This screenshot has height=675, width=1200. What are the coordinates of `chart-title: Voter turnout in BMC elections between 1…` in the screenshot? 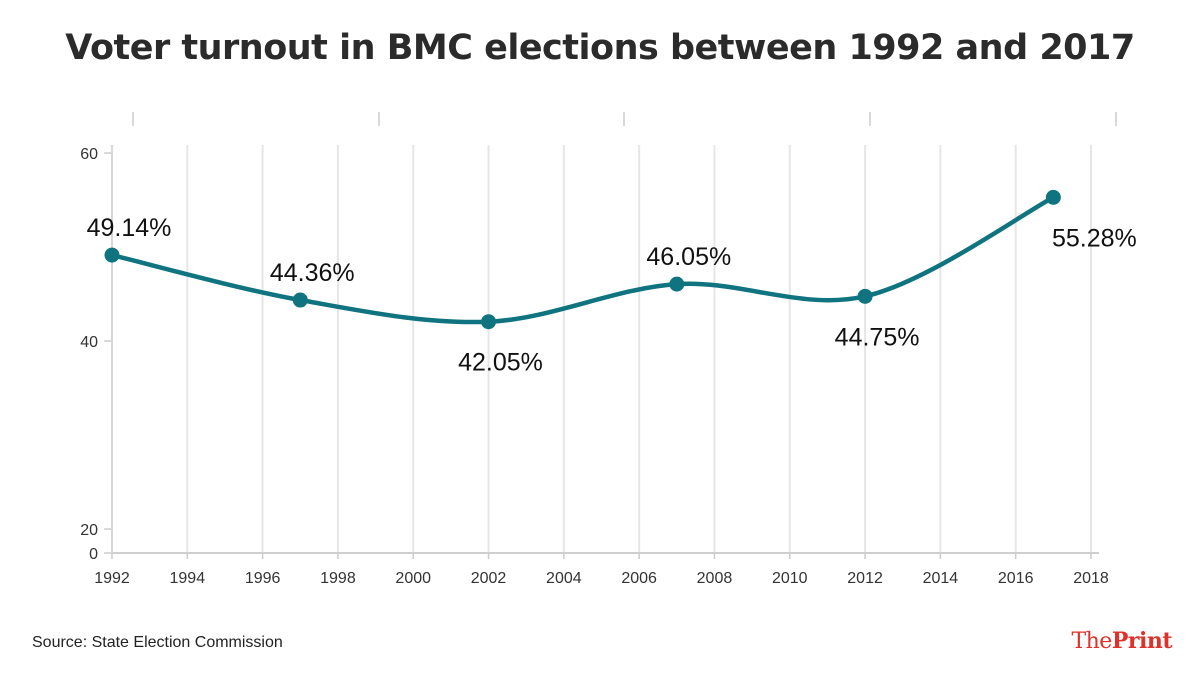 It's located at (600, 48).